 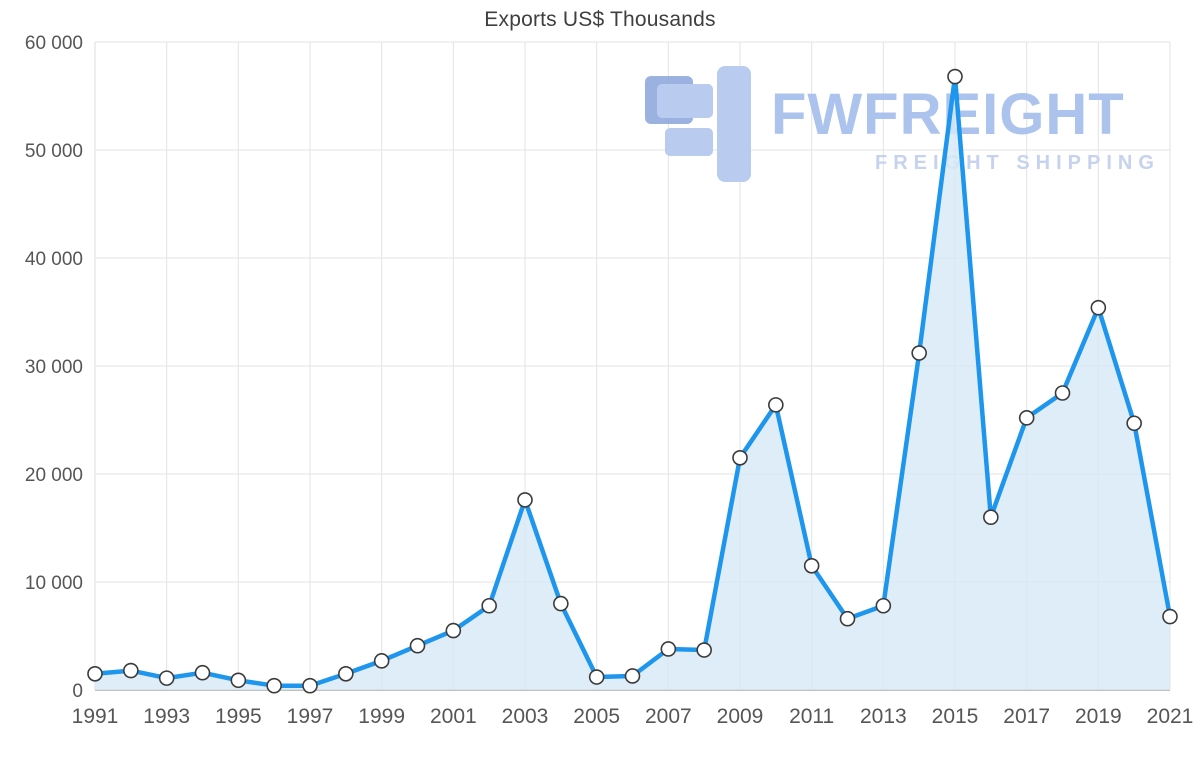 I want to click on x-tick-label: 2015, so click(x=955, y=716).